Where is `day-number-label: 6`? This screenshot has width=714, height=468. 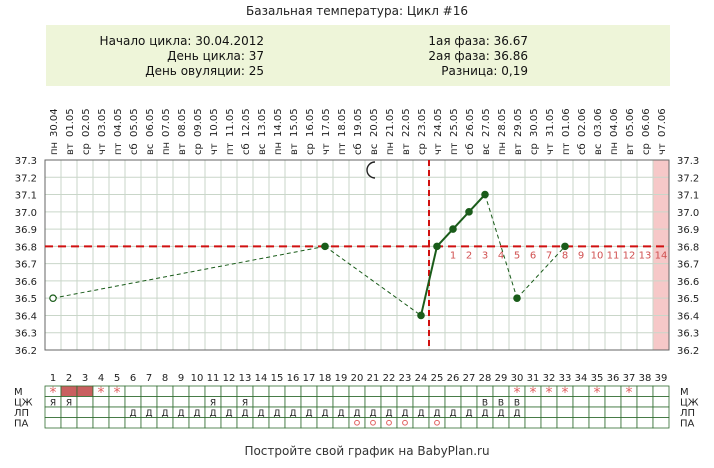
day-number-label: 6 is located at coordinates (133, 378).